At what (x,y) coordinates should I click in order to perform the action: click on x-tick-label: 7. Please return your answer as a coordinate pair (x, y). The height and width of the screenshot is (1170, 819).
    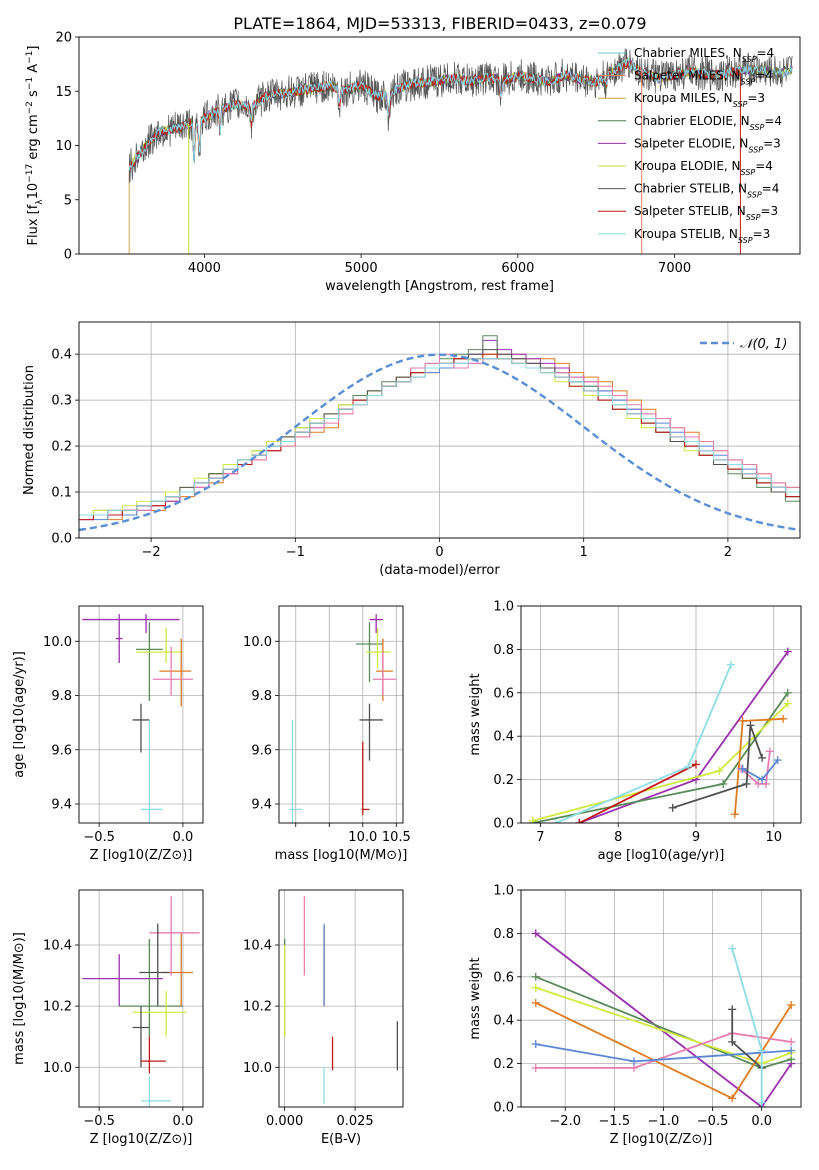
    Looking at the image, I should click on (540, 837).